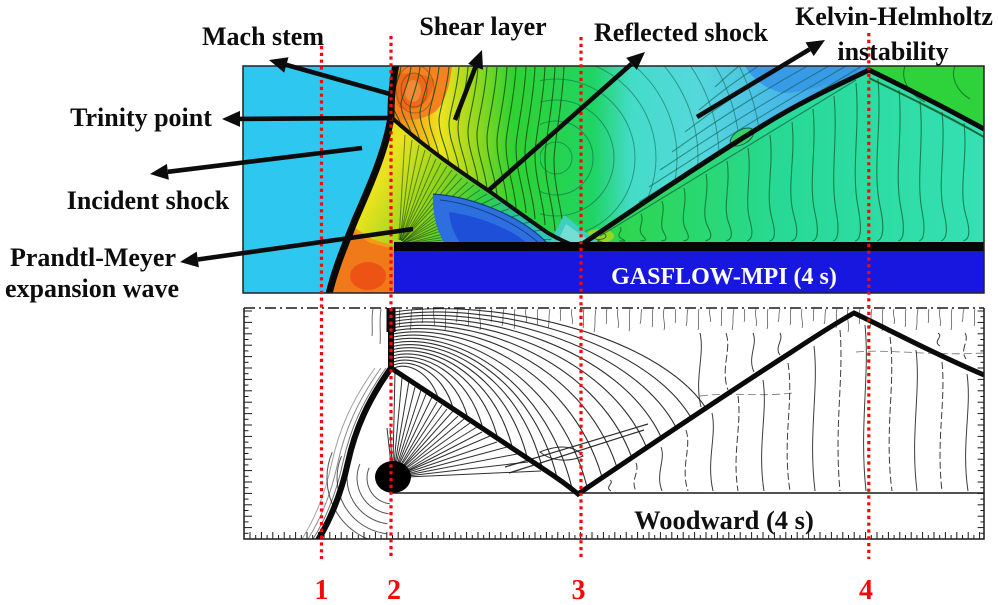  I want to click on svg-text: Mach stem, so click(263, 36).